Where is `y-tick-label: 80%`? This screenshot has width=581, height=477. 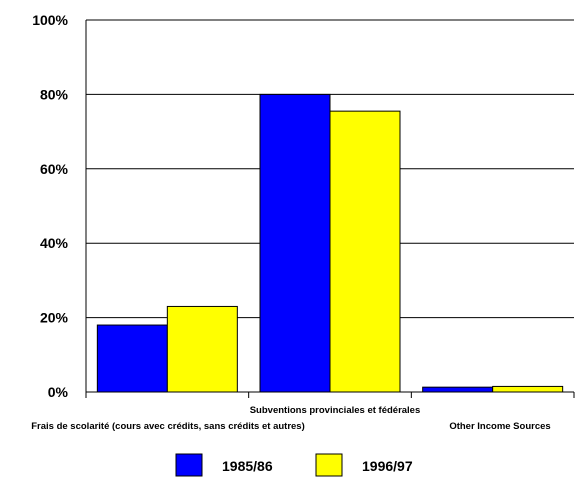
y-tick-label: 80% is located at coordinates (54, 94).